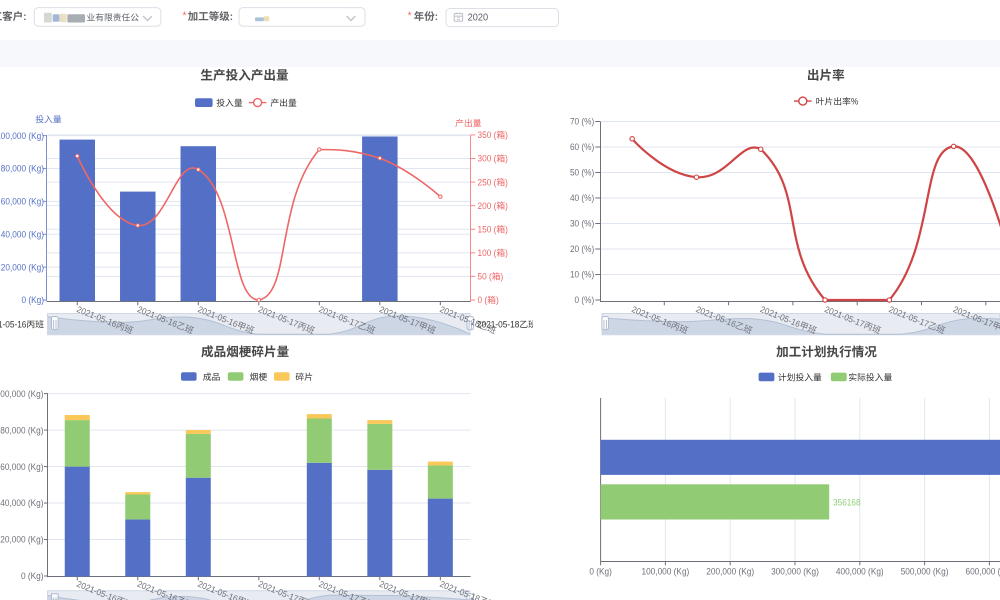 This screenshot has height=600, width=1000. I want to click on svg-text: 2021-05-16, so click(13, 325).